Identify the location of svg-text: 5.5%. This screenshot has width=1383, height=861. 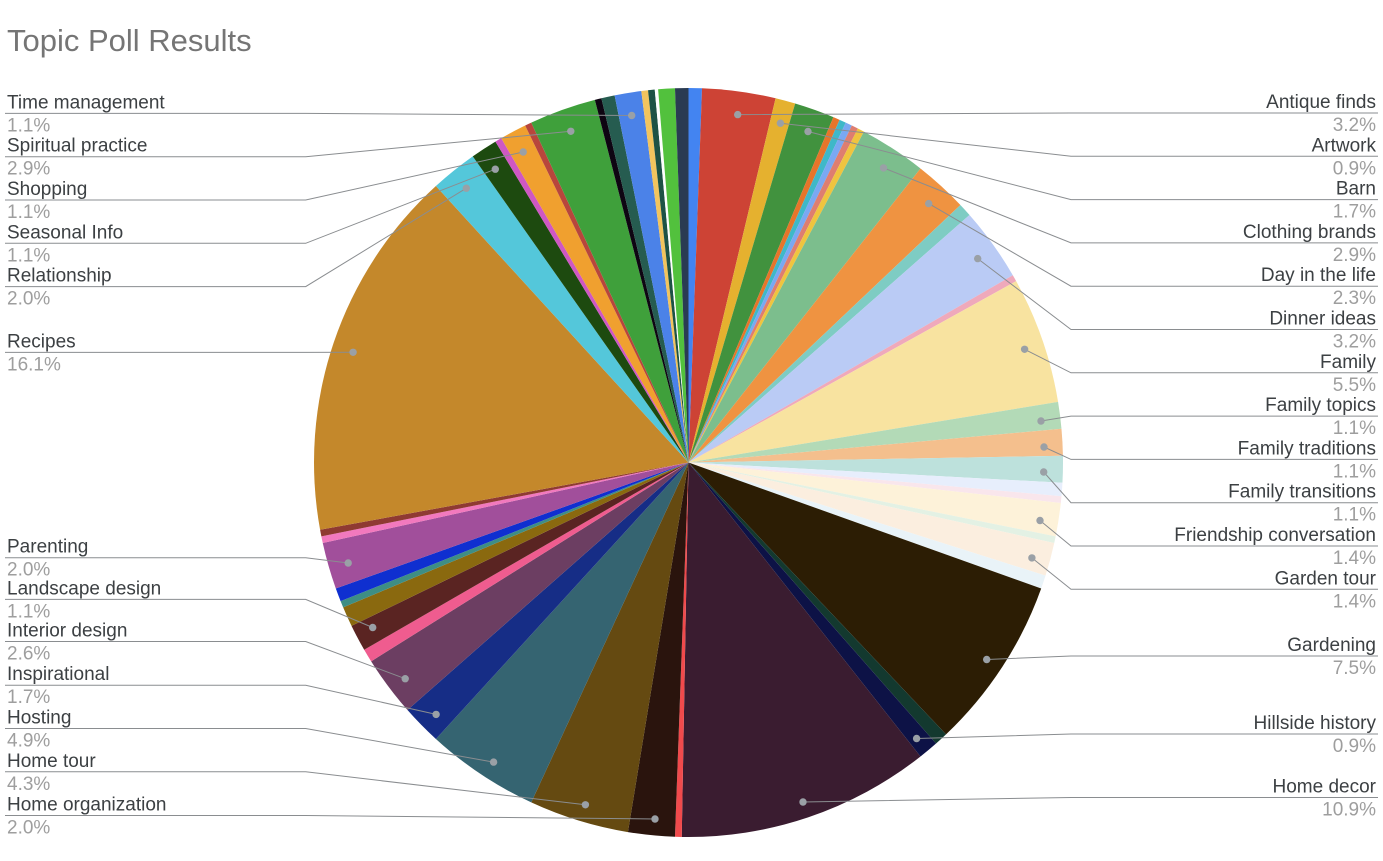
(1354, 385).